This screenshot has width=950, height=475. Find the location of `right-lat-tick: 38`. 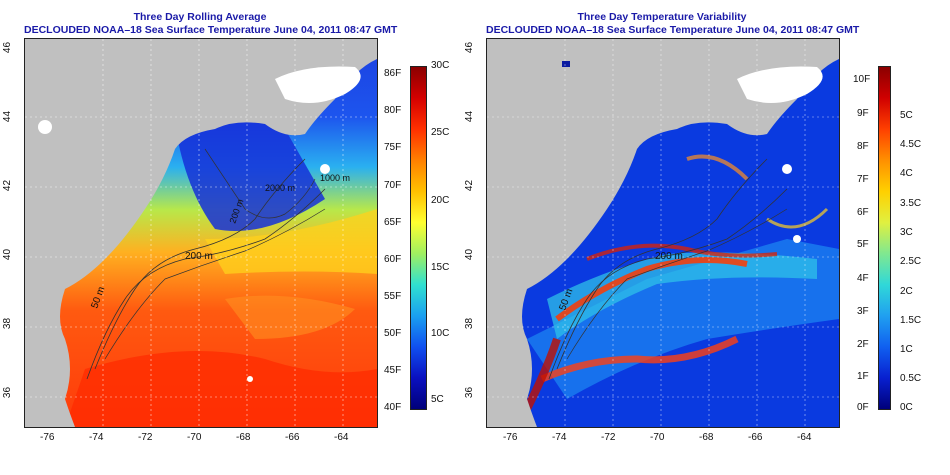

right-lat-tick: 38 is located at coordinates (470, 323).